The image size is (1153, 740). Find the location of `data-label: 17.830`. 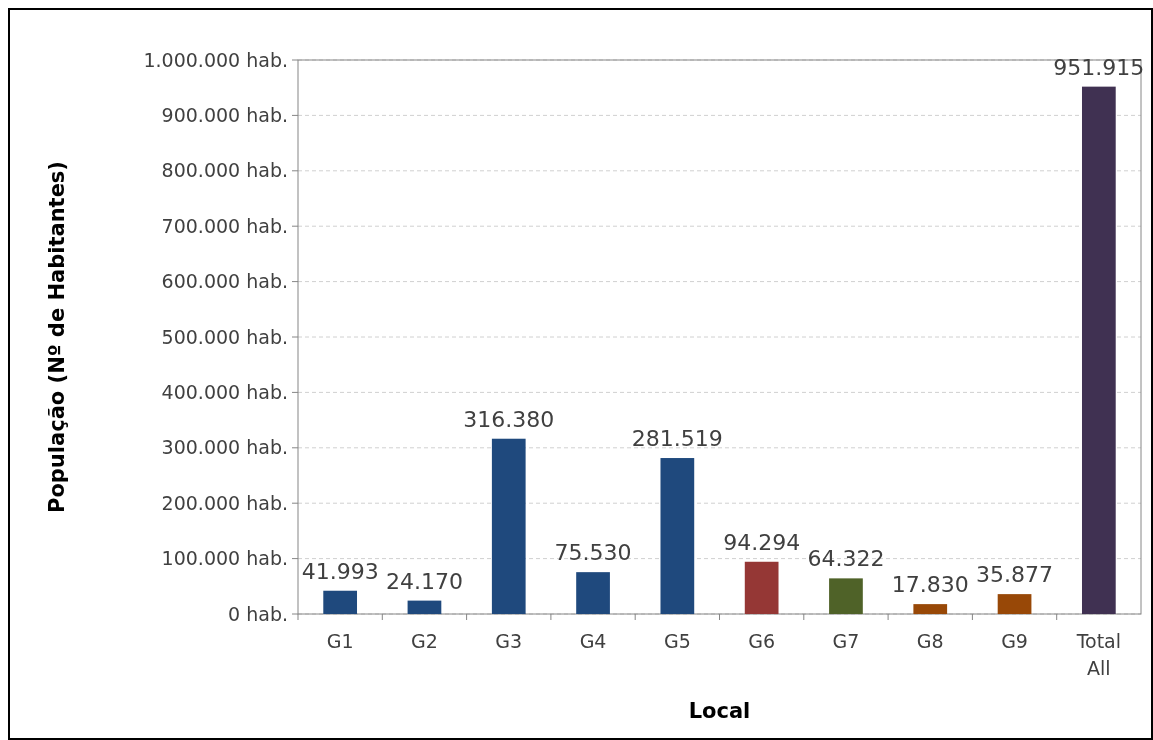

data-label: 17.830 is located at coordinates (930, 585).